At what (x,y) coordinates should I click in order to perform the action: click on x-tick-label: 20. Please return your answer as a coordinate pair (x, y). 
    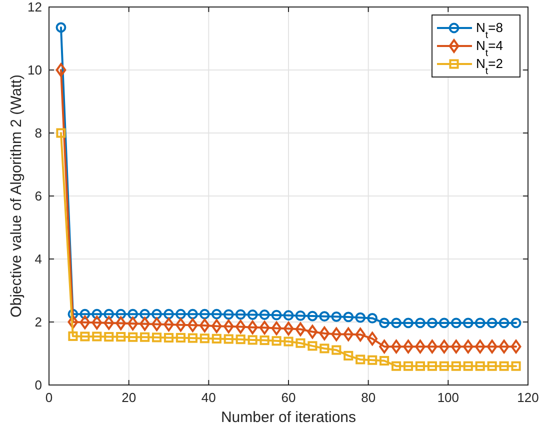
    Looking at the image, I should click on (129, 397).